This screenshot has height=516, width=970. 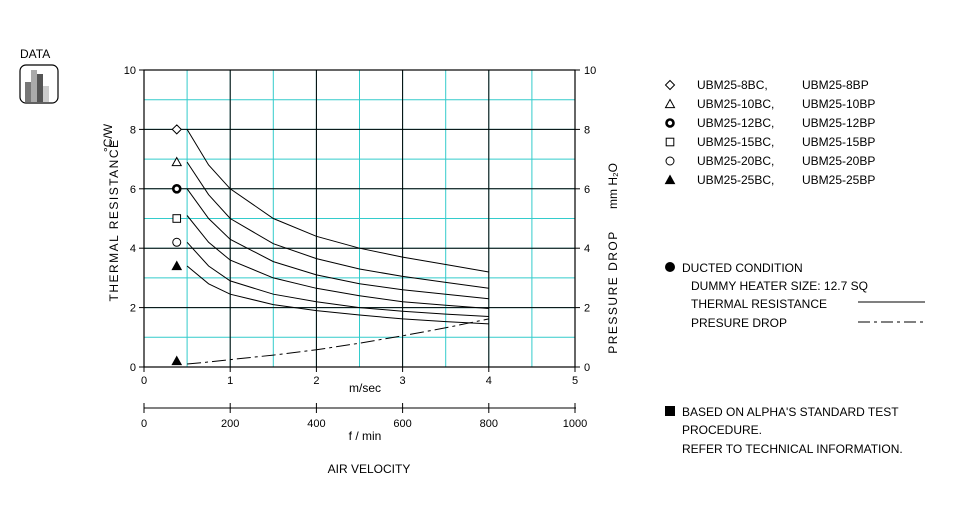 I want to click on y-tick-label-left: 4, so click(x=133, y=249).